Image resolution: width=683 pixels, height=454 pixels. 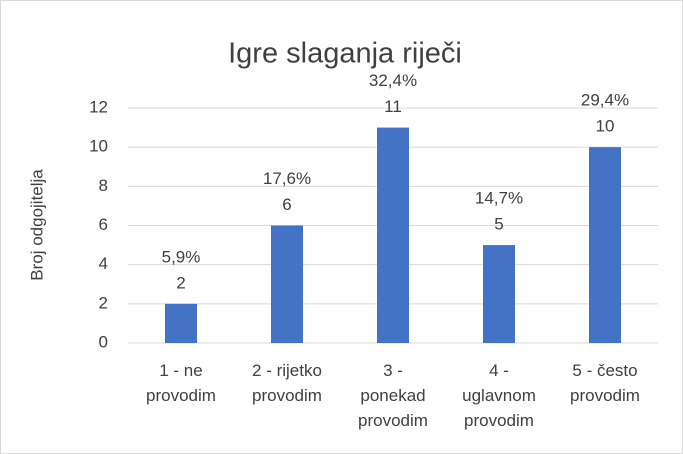 I want to click on data-label: 2, so click(x=180, y=282).